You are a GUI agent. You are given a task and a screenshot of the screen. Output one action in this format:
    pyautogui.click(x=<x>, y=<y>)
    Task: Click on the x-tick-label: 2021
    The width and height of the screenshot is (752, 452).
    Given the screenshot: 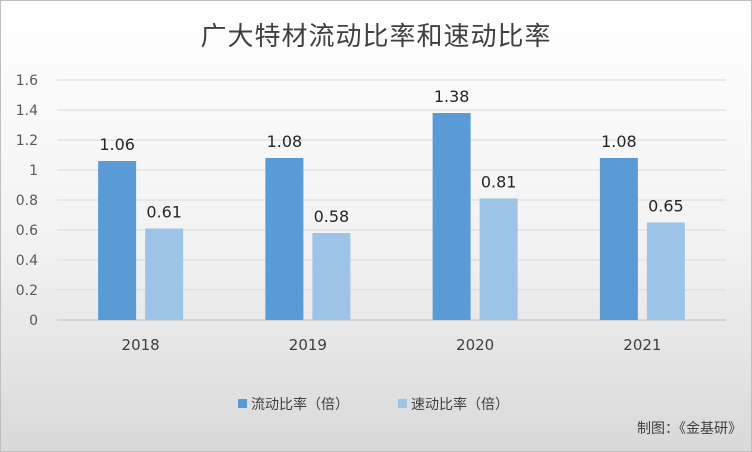 What is the action you would take?
    pyautogui.click(x=642, y=345)
    